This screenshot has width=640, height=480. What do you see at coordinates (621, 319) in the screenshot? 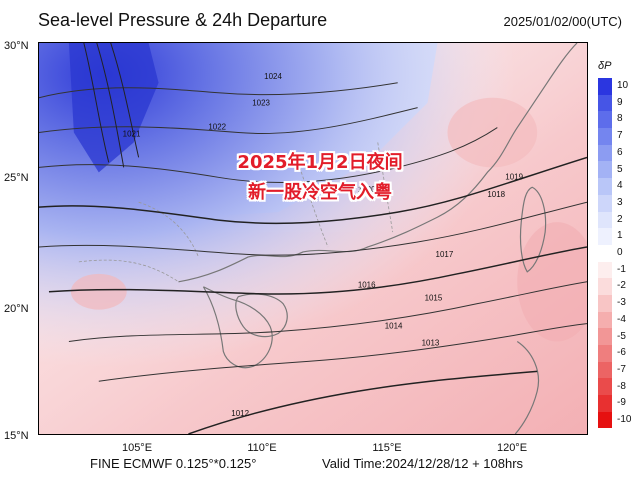
I see `colorbar-level-label: -4` at bounding box center [621, 319].